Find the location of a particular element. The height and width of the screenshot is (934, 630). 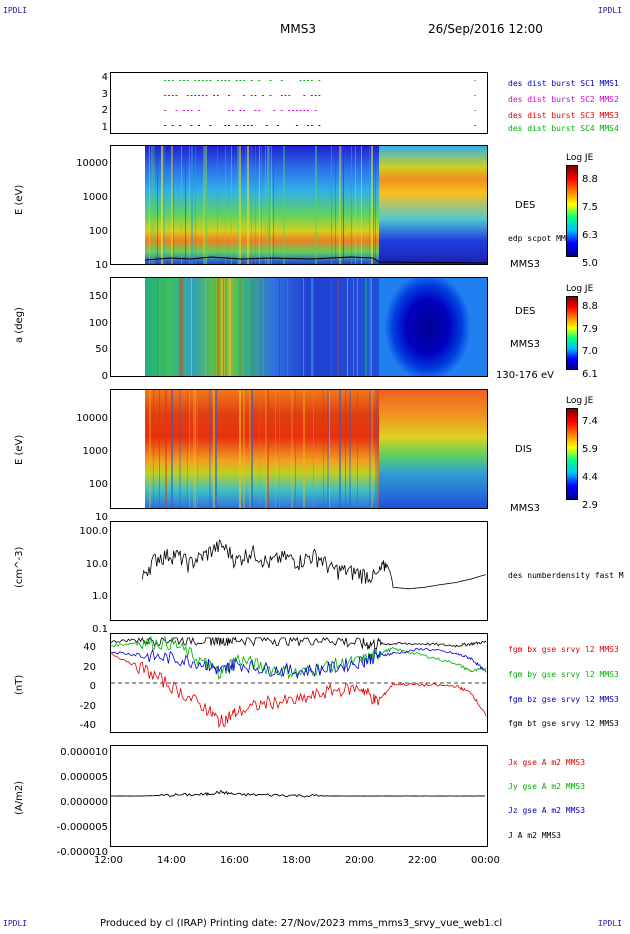

colorbar-2-title: Log JE is located at coordinates (580, 289).